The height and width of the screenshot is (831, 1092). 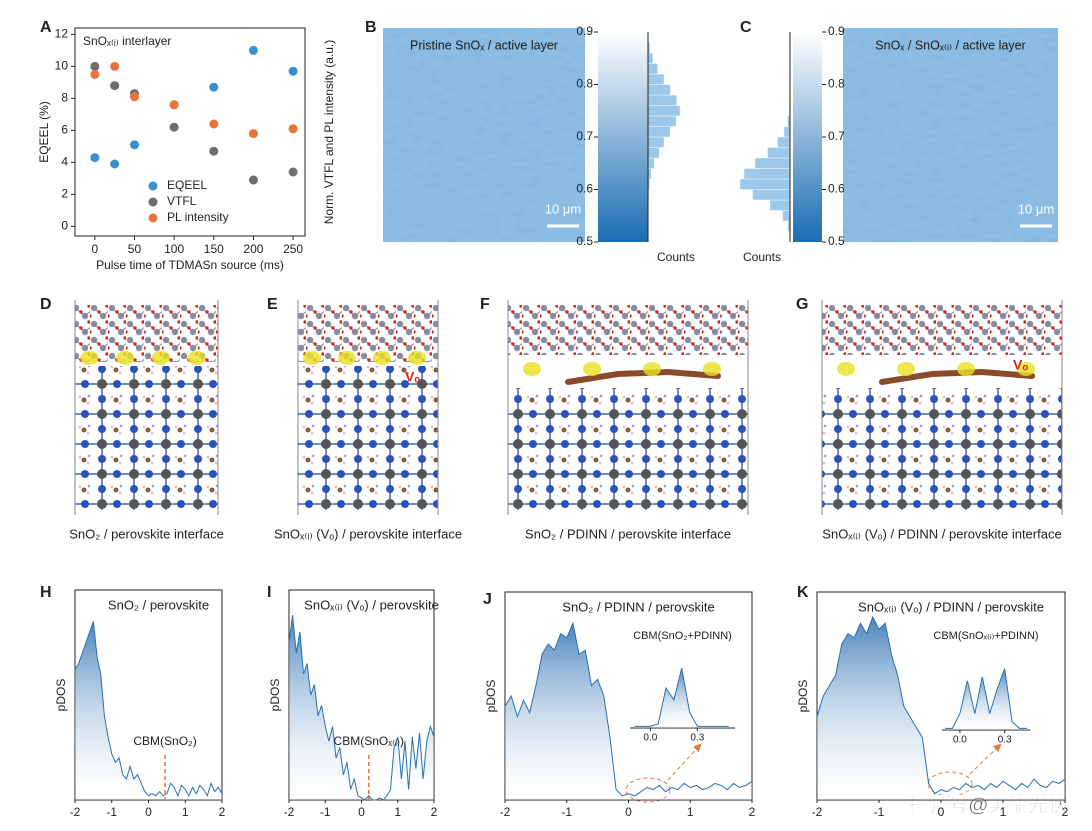 What do you see at coordinates (46, 304) in the screenshot?
I see `panel-label: D` at bounding box center [46, 304].